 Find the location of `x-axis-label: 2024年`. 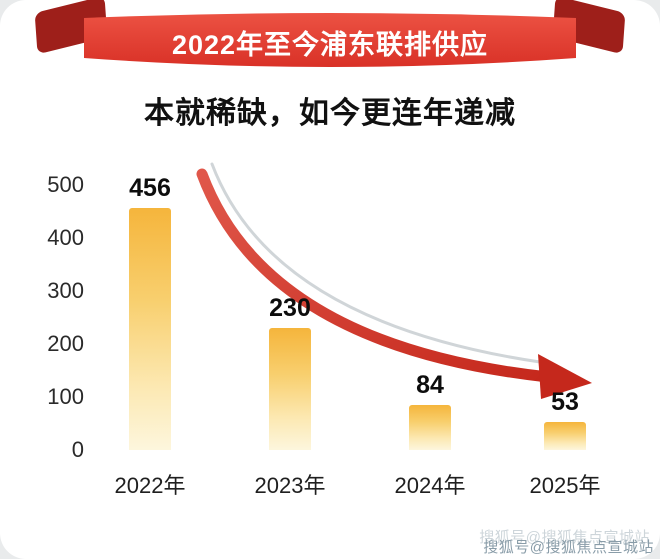

x-axis-label: 2024年 is located at coordinates (430, 485).